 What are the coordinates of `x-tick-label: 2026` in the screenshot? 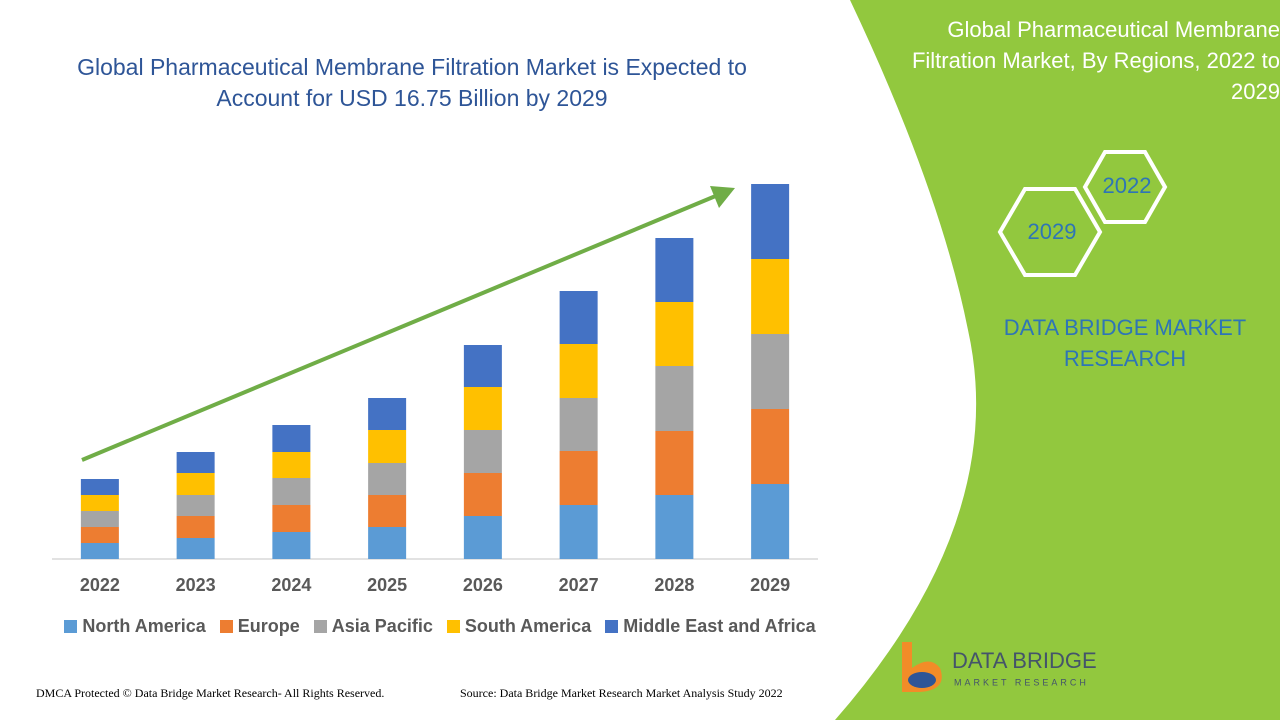 It's located at (483, 585).